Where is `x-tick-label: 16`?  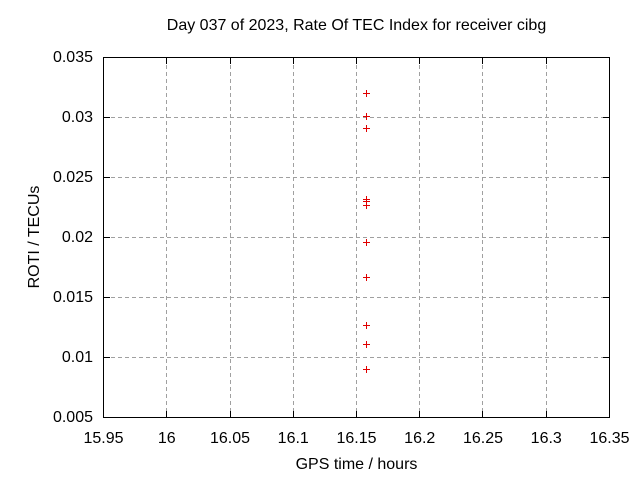 x-tick-label: 16 is located at coordinates (166, 438).